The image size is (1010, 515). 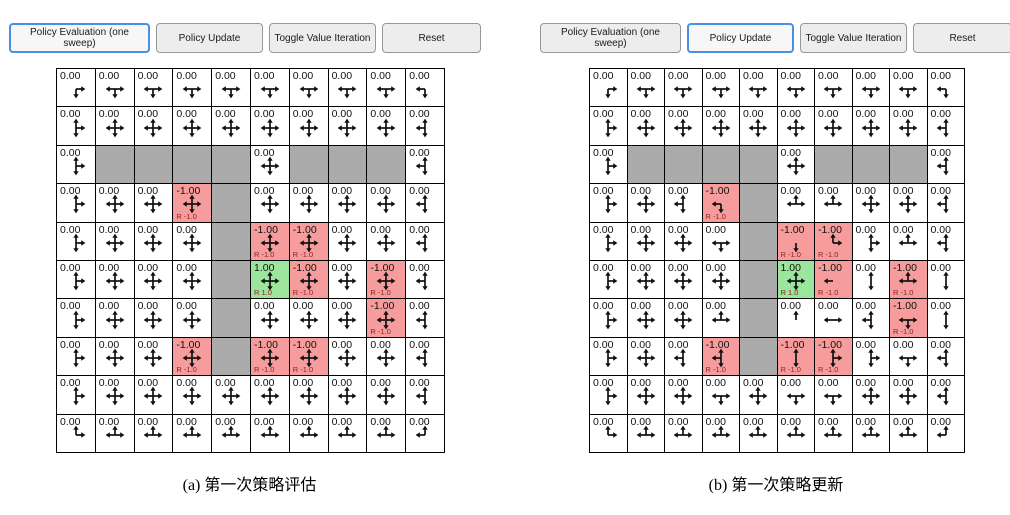 What do you see at coordinates (908, 88) in the screenshot?
I see `panel-b-cell-r0c8: 0.00` at bounding box center [908, 88].